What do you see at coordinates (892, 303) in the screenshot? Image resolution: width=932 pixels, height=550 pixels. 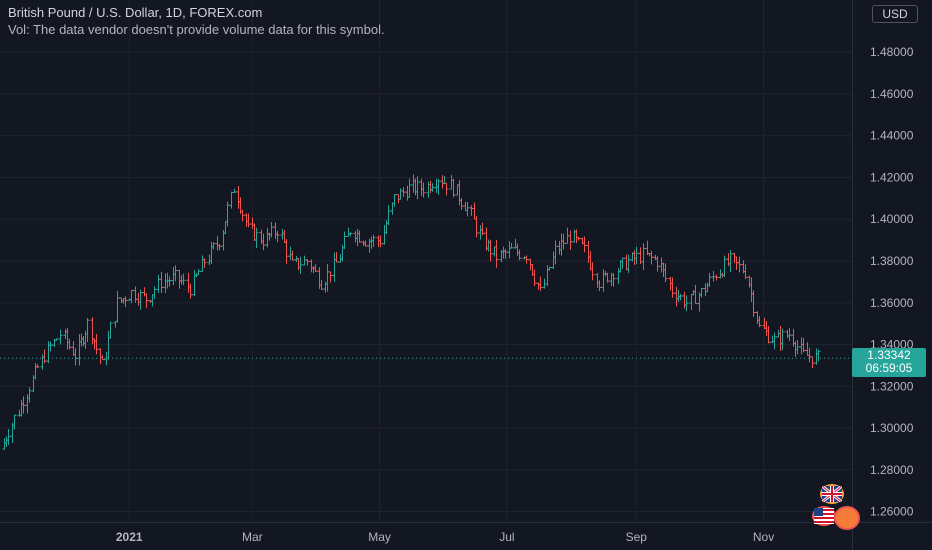 I see `y-tick-label: 1.36000` at bounding box center [892, 303].